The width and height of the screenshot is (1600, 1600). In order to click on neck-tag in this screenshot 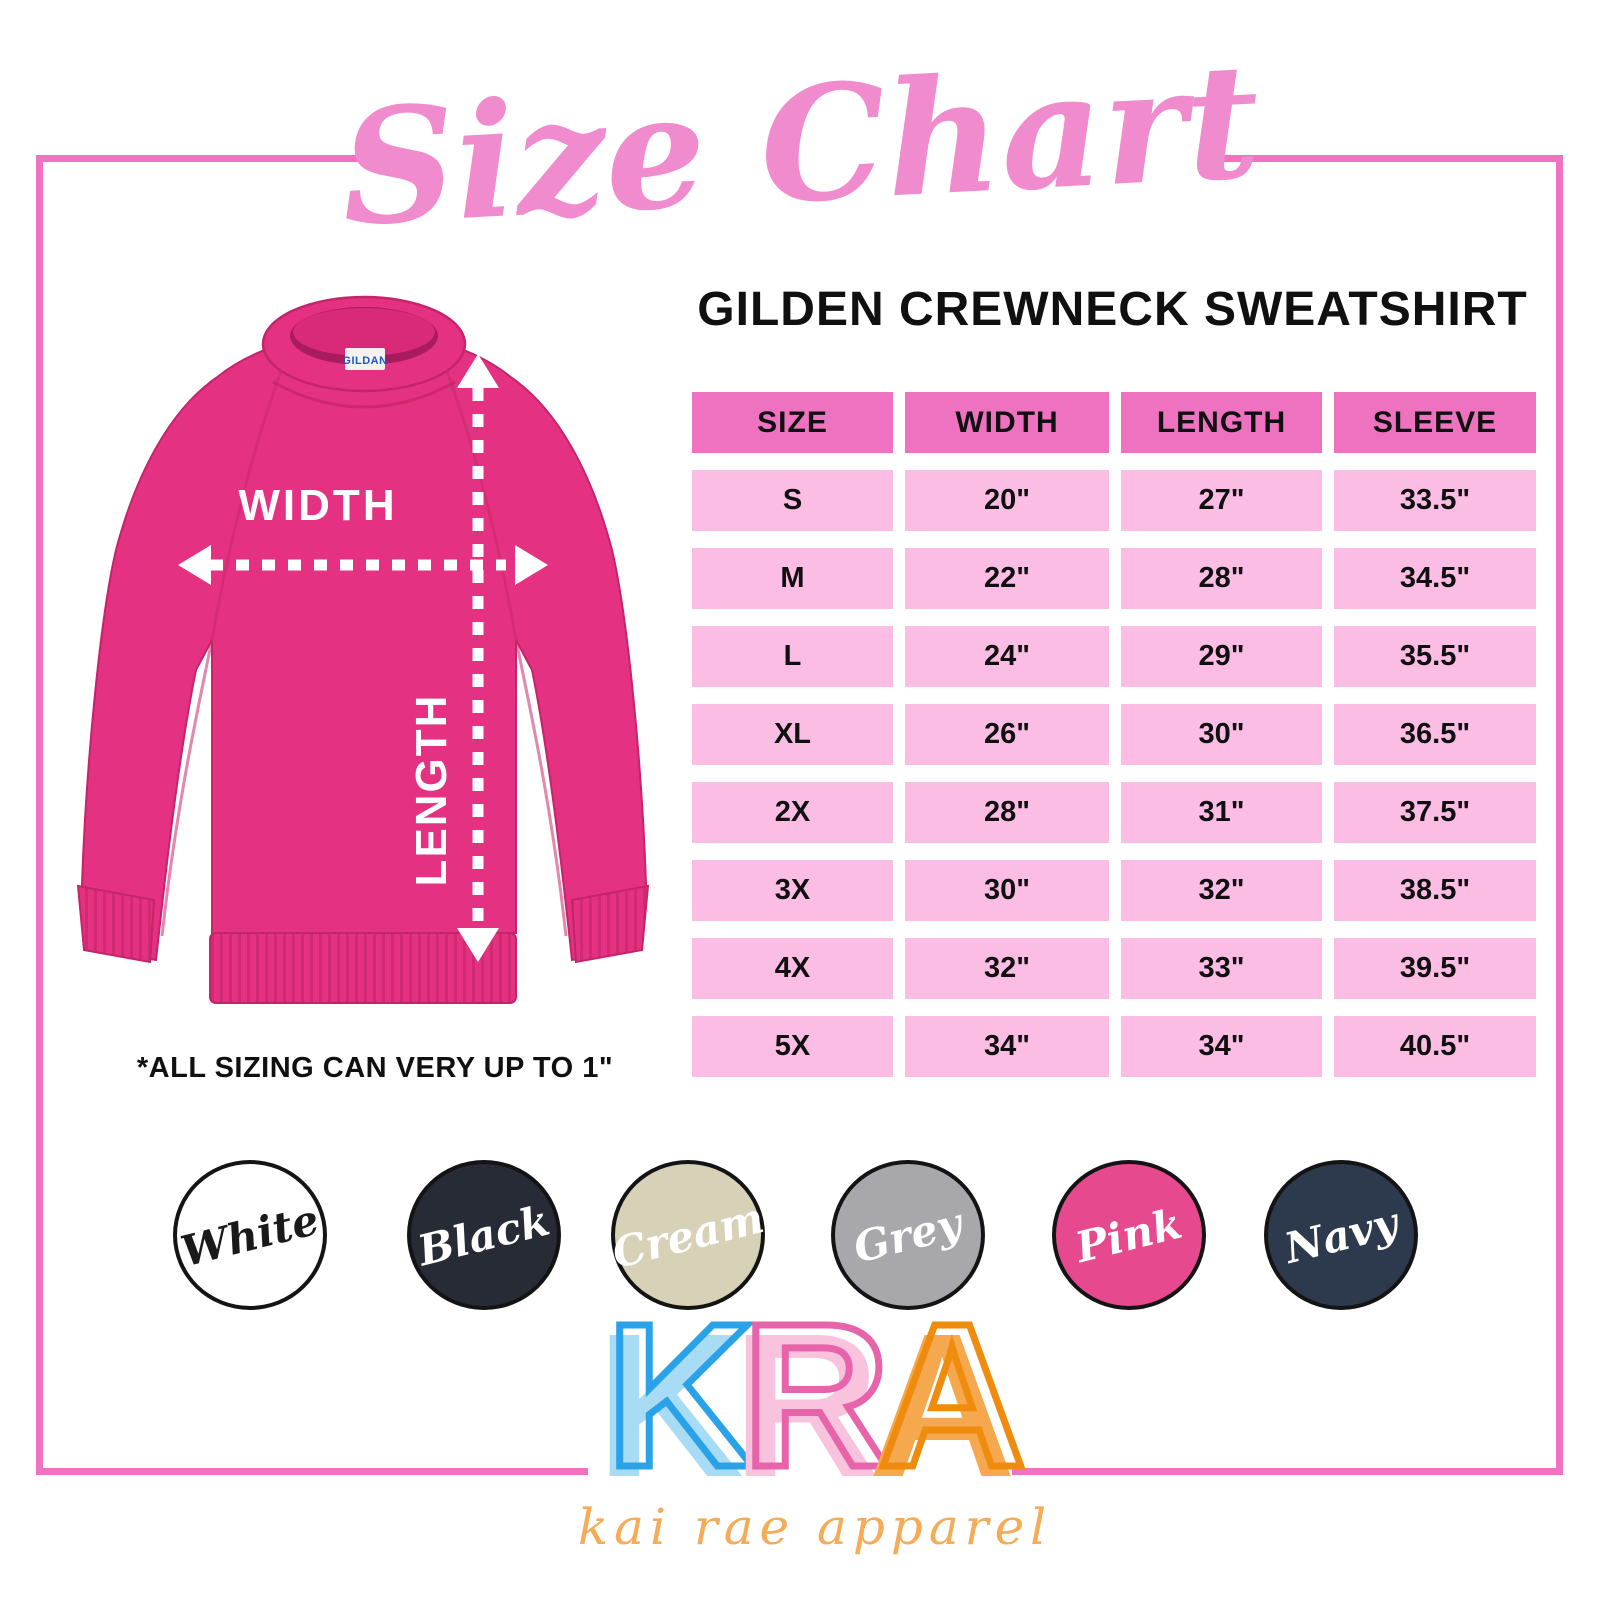, I will do `click(365, 359)`.